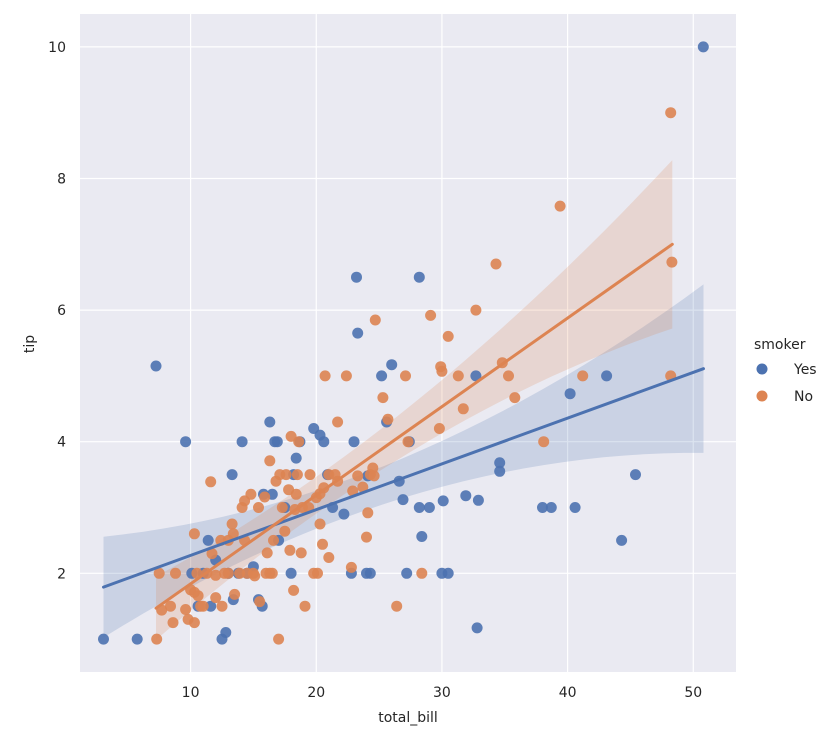  Describe the element at coordinates (191, 693) in the screenshot. I see `x-tick-label: 10` at that location.